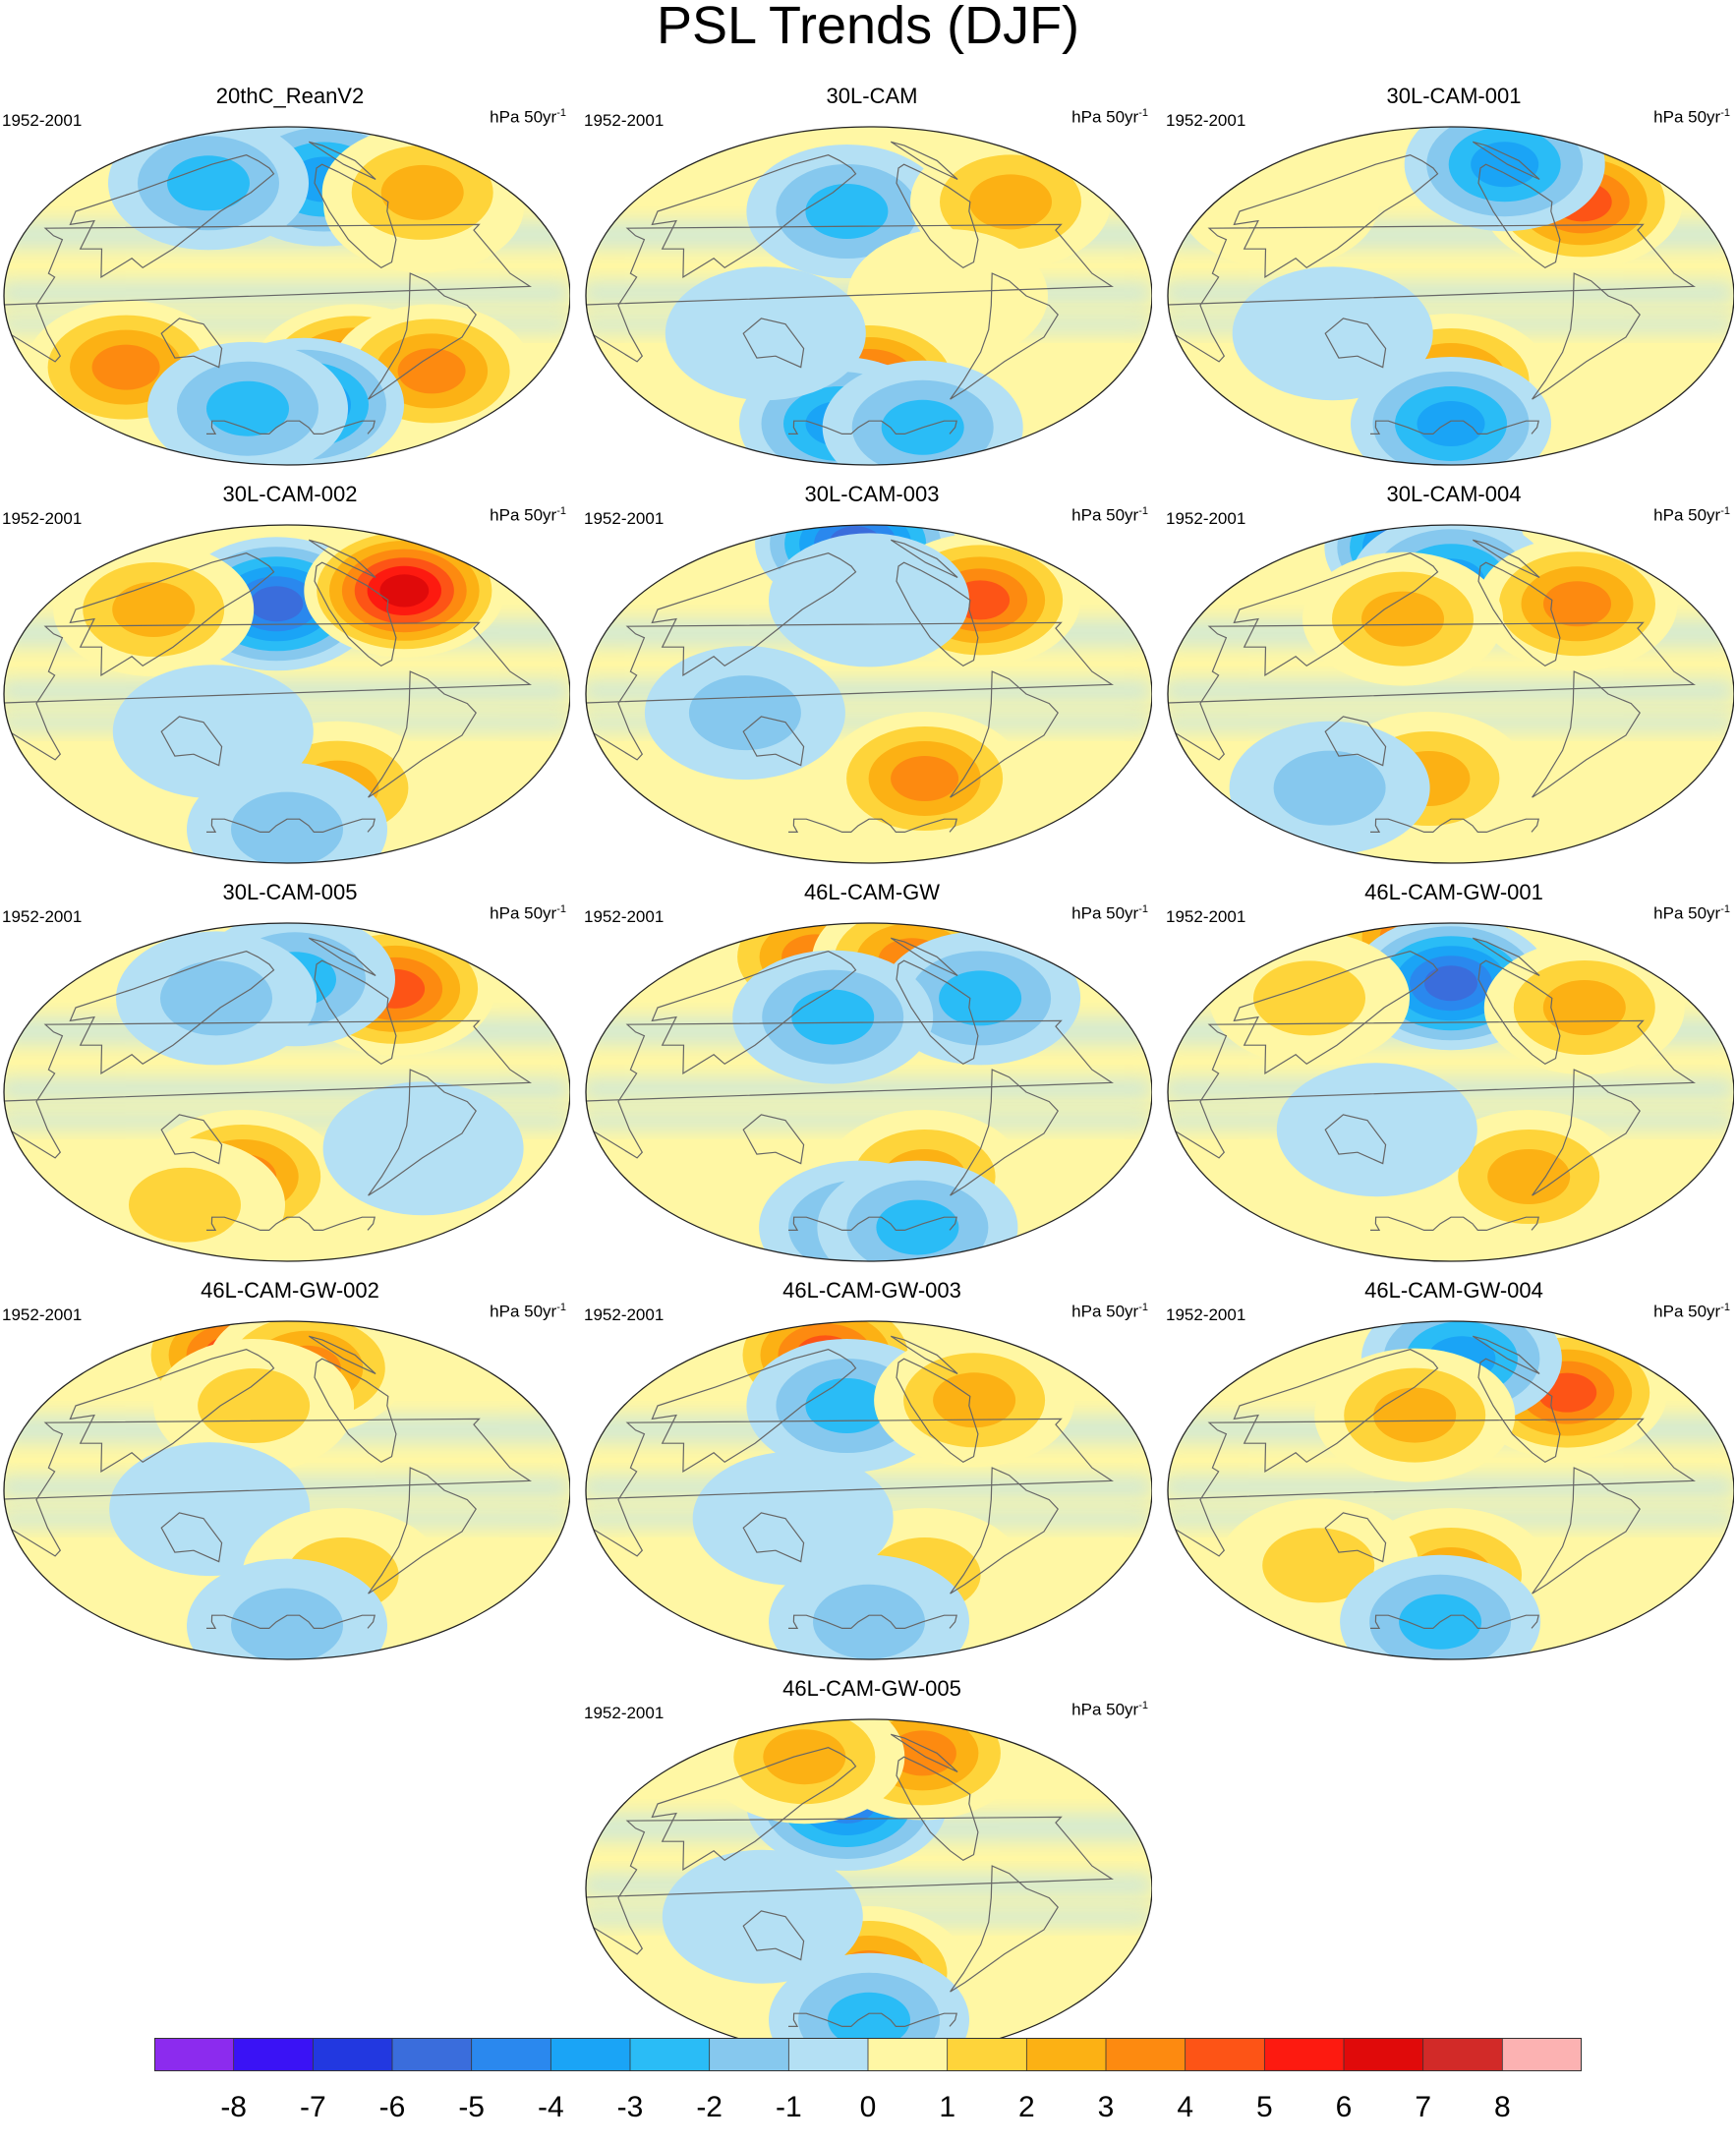 The height and width of the screenshot is (2145, 1736). Describe the element at coordinates (1502, 2107) in the screenshot. I see `colorbar-tick-label: 8` at that location.